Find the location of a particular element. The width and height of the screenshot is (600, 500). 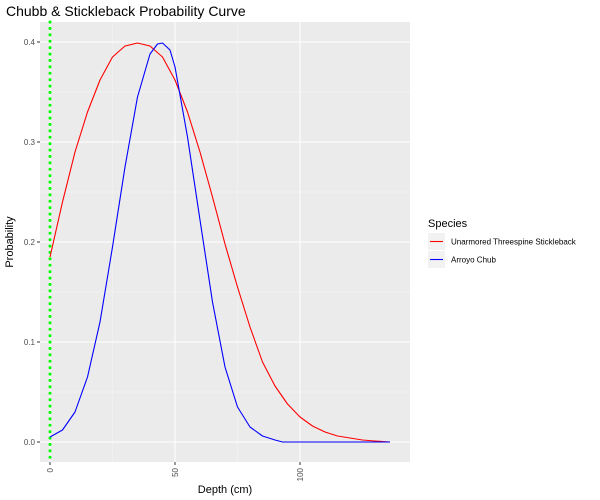

x-tick-label: 0 is located at coordinates (50, 469).